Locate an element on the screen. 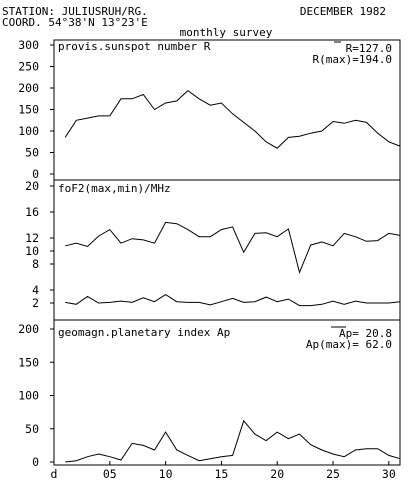  ap-y-ticks: 0 50 100 150 200 is located at coordinates (36, 395).